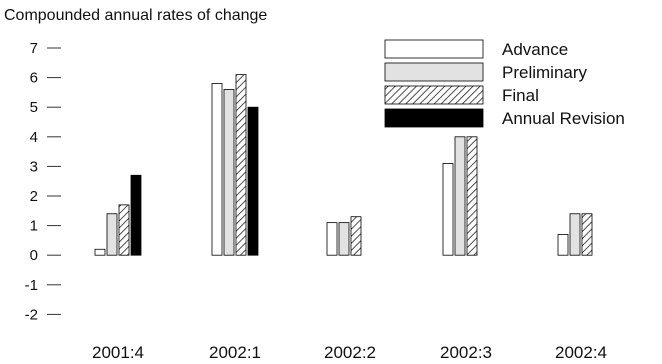  I want to click on y-tick-label: 7, so click(34, 48).